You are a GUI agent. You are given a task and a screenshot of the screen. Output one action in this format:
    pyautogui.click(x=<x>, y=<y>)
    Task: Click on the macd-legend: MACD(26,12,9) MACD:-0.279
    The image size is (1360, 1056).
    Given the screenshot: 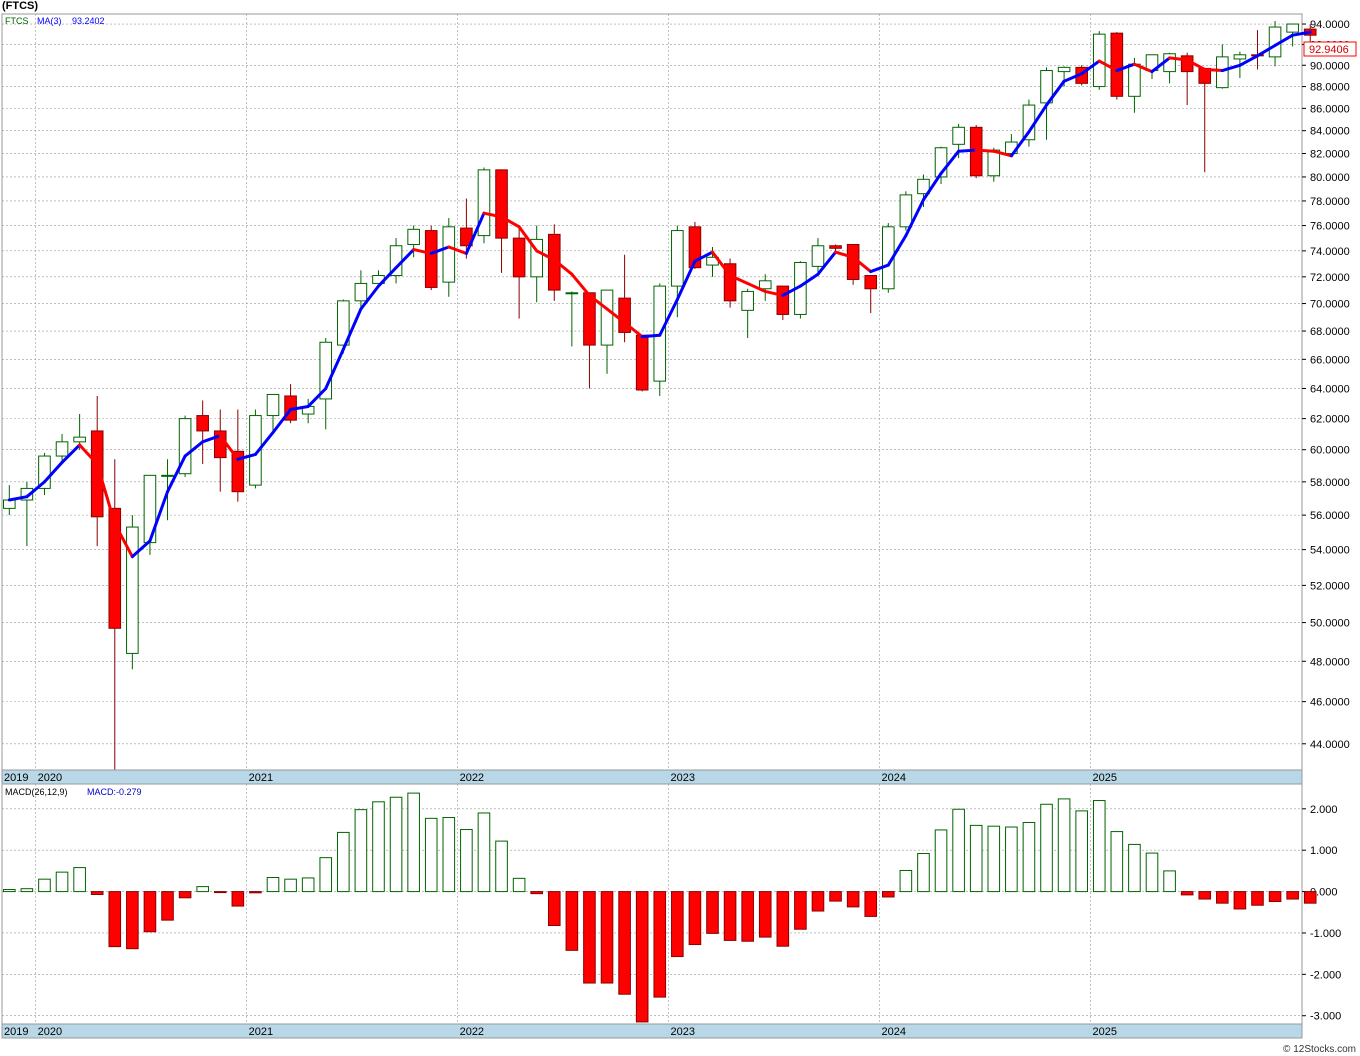 What is the action you would take?
    pyautogui.click(x=73, y=792)
    